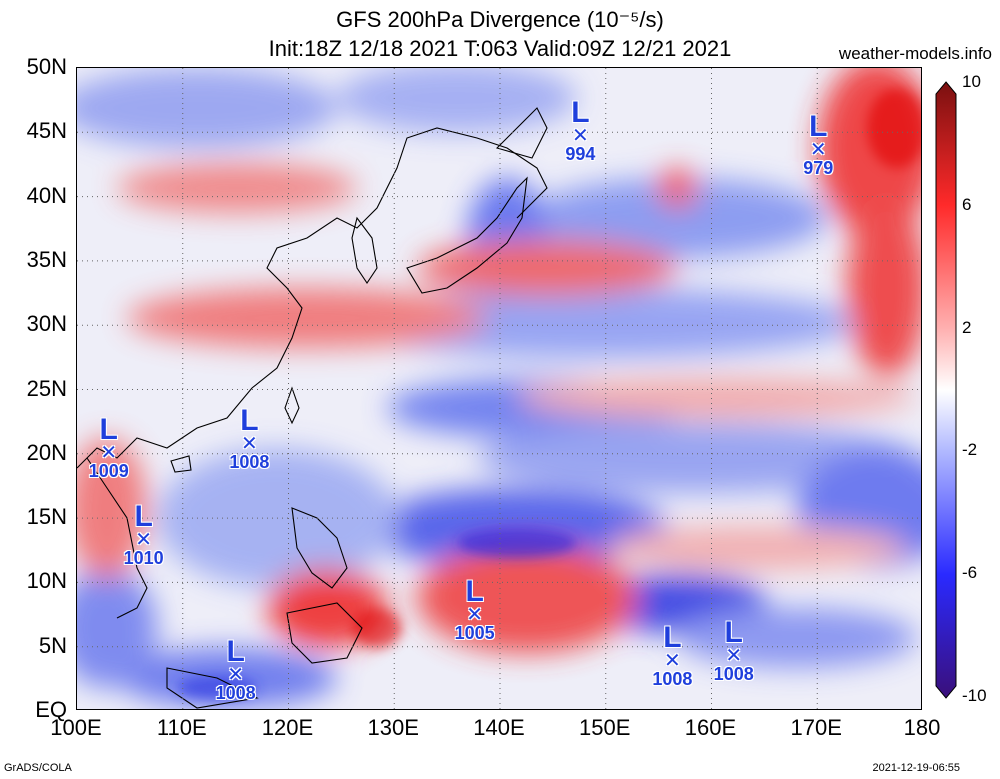 Image resolution: width=1000 pixels, height=779 pixels. I want to click on low-pressure-marker: L ✕ 1009, so click(108, 446).